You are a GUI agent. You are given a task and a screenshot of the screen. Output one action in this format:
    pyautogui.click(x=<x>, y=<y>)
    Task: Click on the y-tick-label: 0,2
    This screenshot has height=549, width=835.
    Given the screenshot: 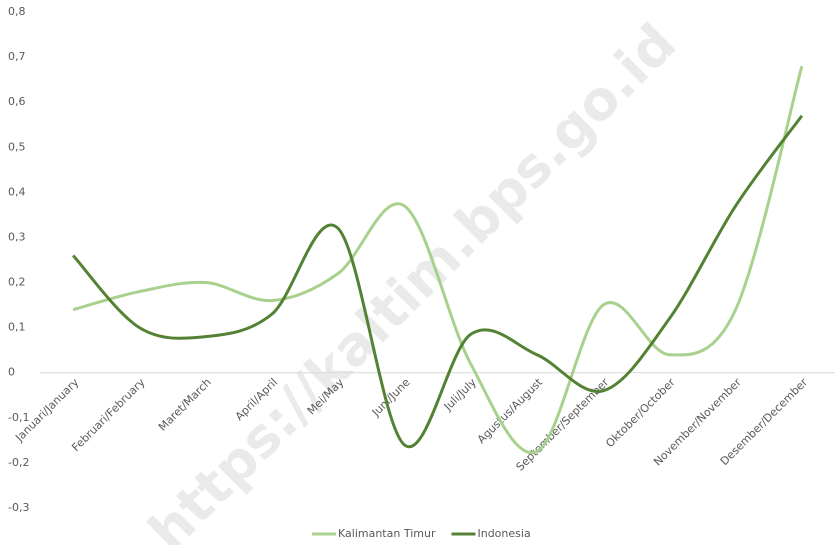 What is the action you would take?
    pyautogui.click(x=17, y=282)
    